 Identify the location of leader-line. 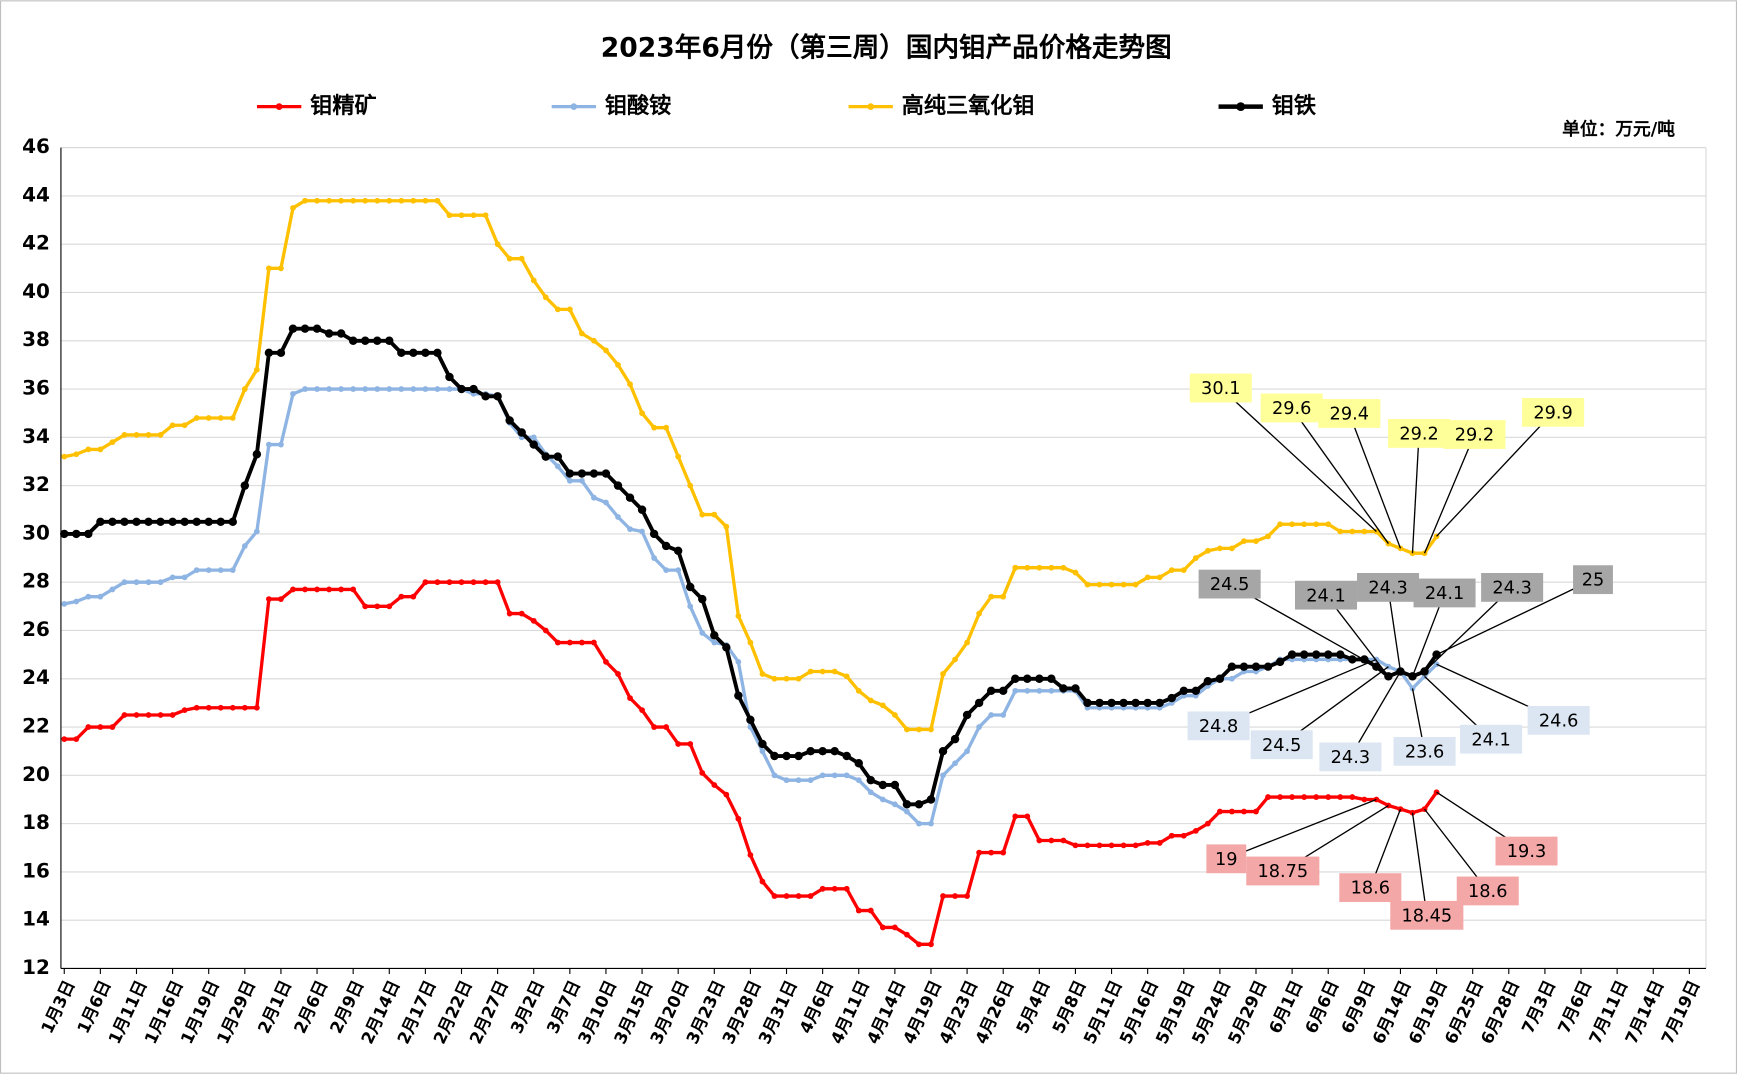
(1515, 617).